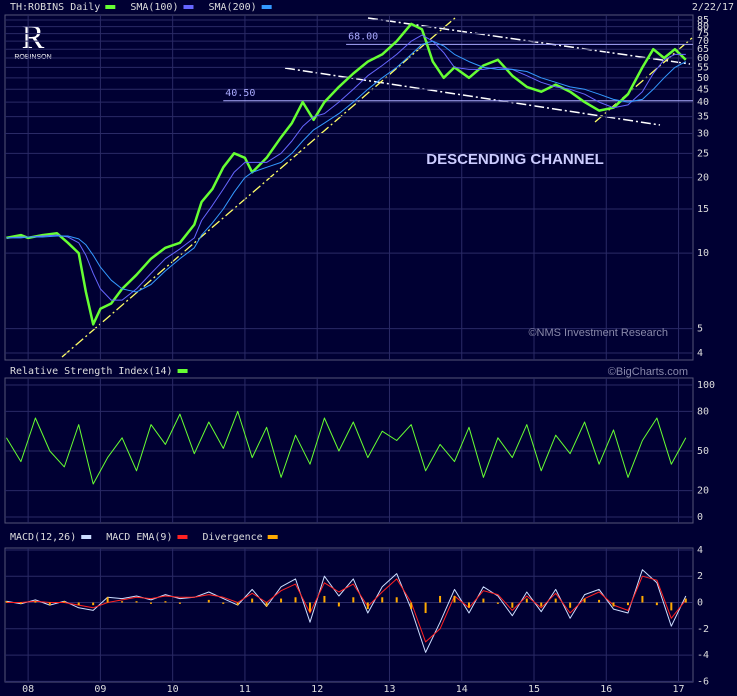 Image resolution: width=737 pixels, height=696 pixels. Describe the element at coordinates (43, 537) in the screenshot. I see `legend-label: MACD(12,26)` at that location.